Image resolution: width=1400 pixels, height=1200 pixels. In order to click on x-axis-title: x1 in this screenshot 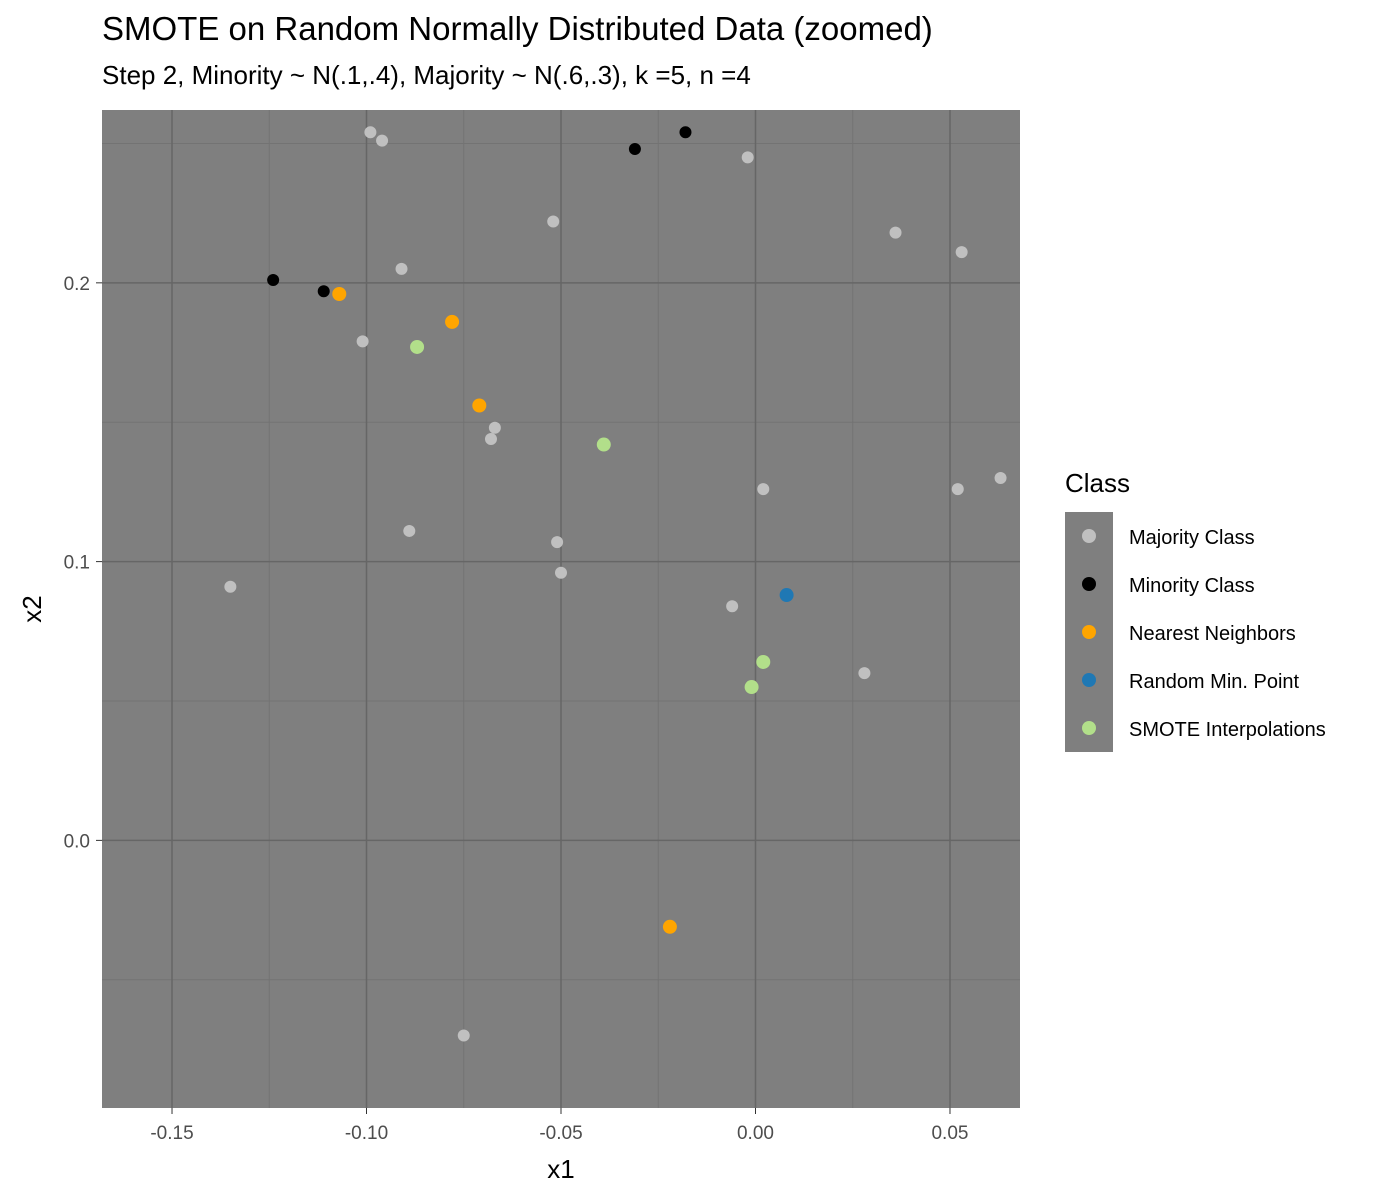, I will do `click(560, 1169)`.